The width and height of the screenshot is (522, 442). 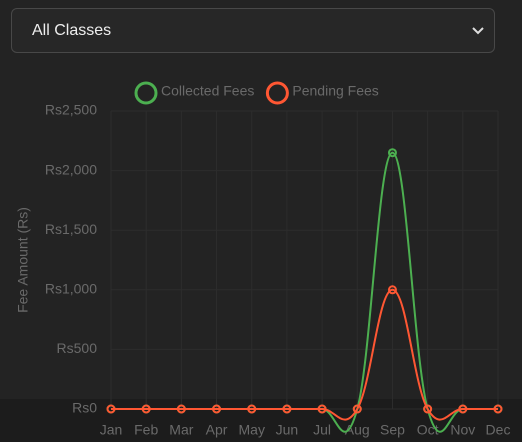 I want to click on x-tick-label: Jan, so click(x=111, y=430).